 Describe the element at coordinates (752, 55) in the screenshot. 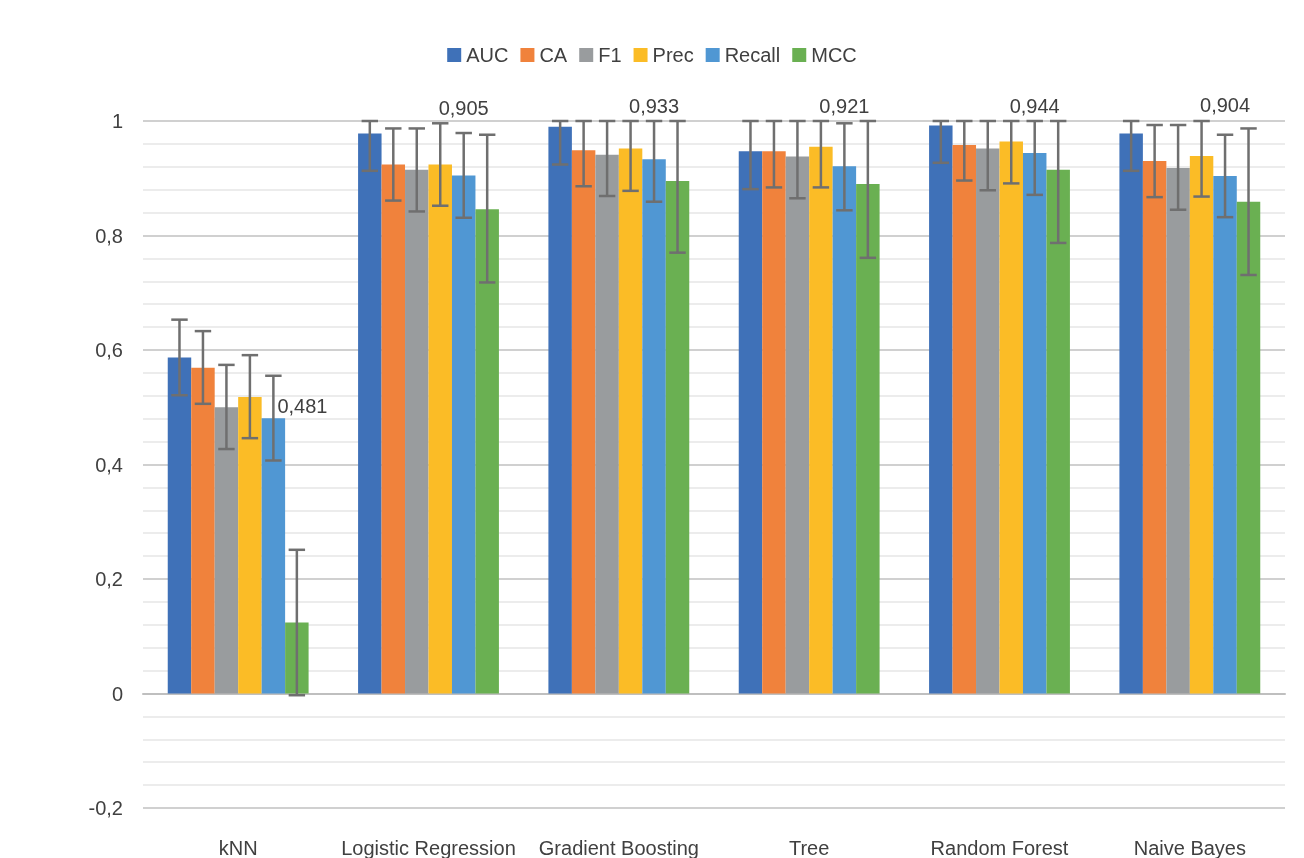

I see `legend-label: Recall` at that location.